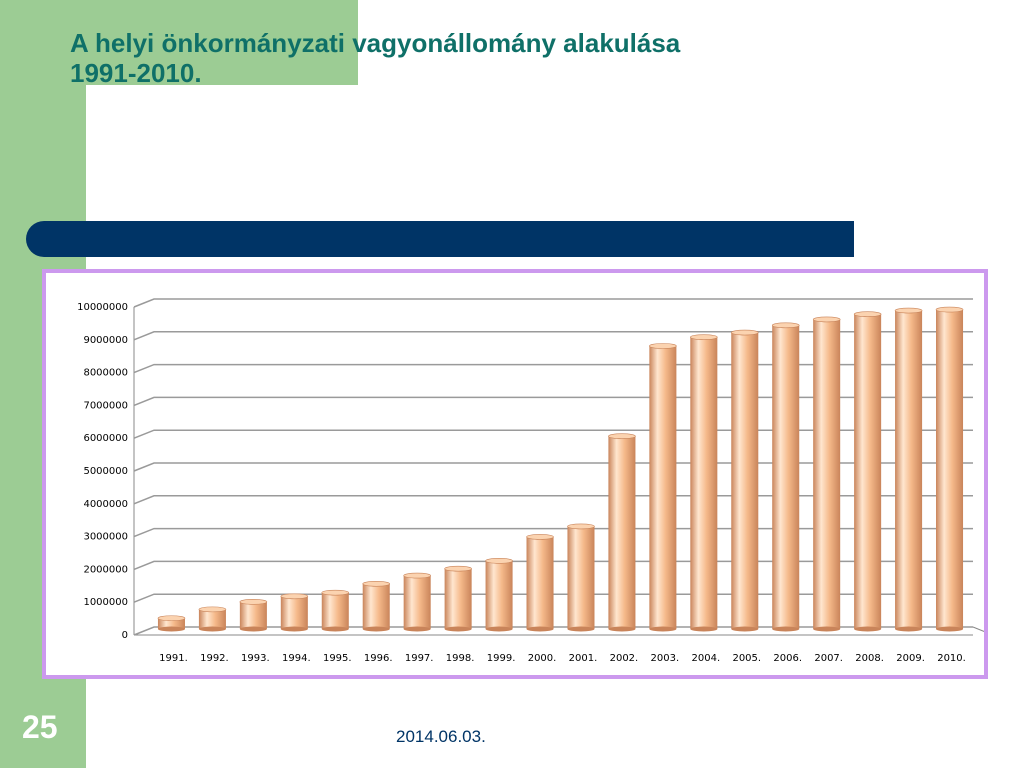 This screenshot has height=768, width=1024. Describe the element at coordinates (105, 537) in the screenshot. I see `y-tick-label: 3000000` at that location.